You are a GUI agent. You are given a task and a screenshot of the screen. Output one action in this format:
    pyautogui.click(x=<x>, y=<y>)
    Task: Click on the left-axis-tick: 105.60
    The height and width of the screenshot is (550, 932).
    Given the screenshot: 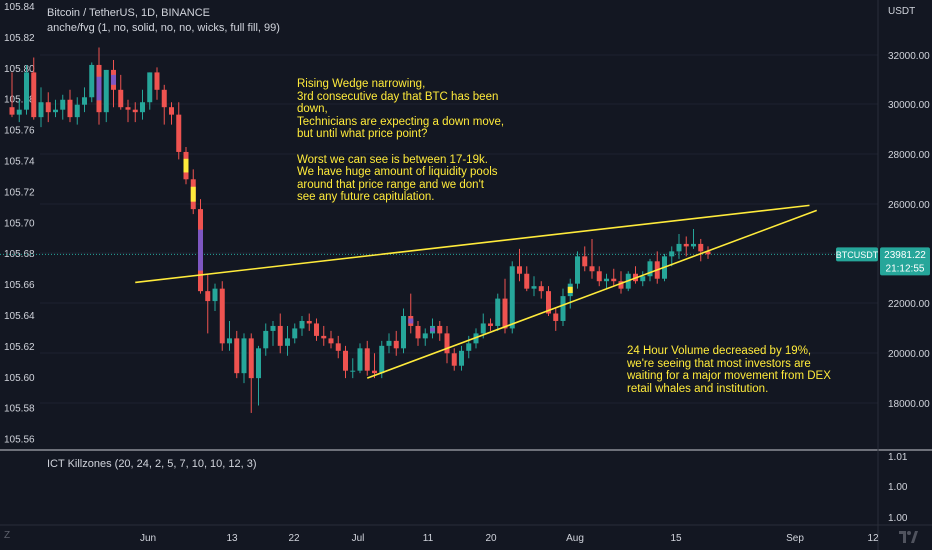 What is the action you would take?
    pyautogui.click(x=19, y=378)
    